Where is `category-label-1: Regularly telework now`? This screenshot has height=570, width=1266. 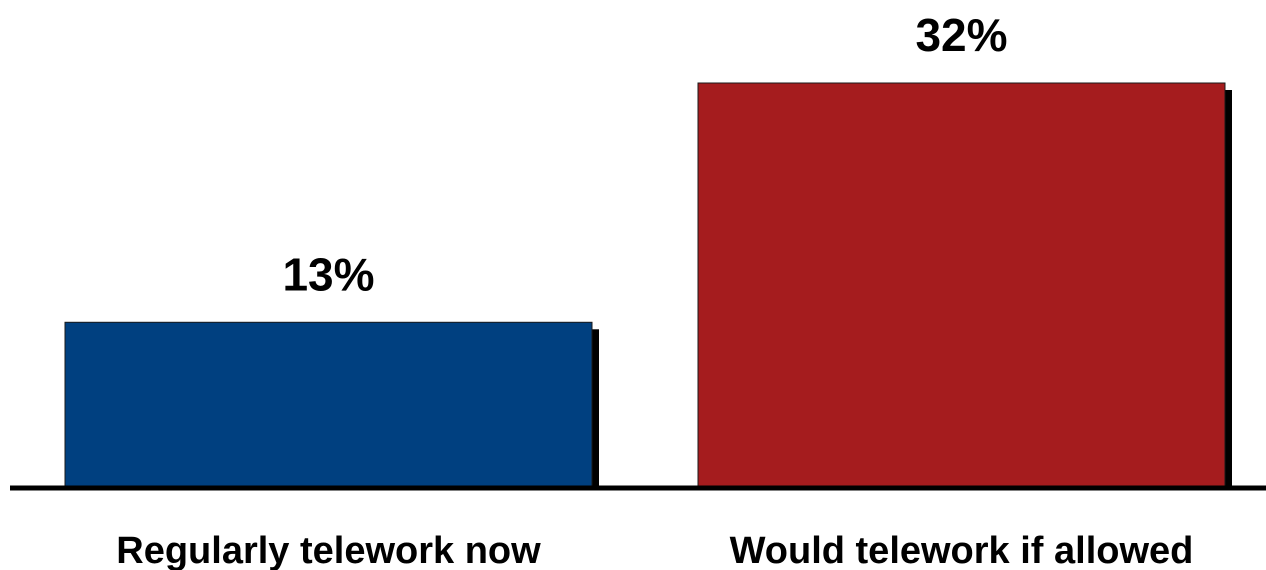
category-label-1: Regularly telework now is located at coordinates (328, 550).